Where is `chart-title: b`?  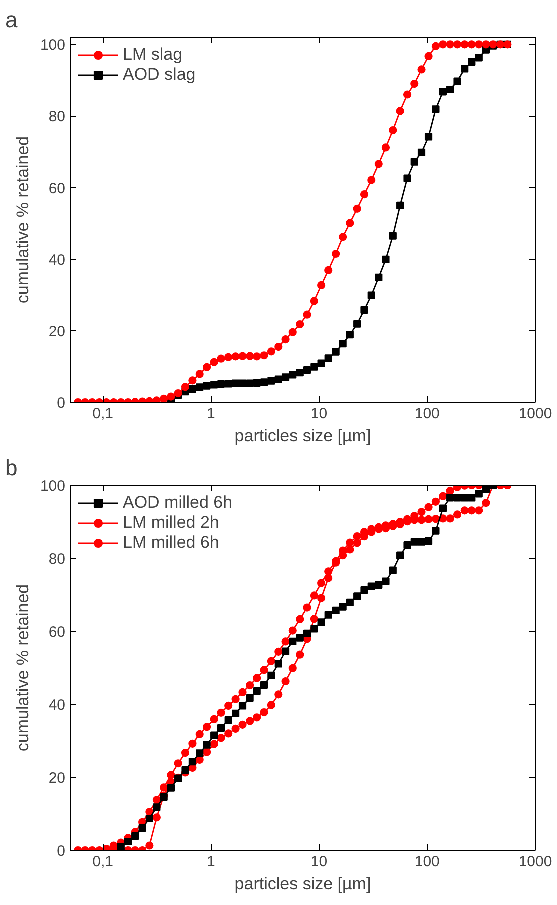
chart-title: b is located at coordinates (12, 468).